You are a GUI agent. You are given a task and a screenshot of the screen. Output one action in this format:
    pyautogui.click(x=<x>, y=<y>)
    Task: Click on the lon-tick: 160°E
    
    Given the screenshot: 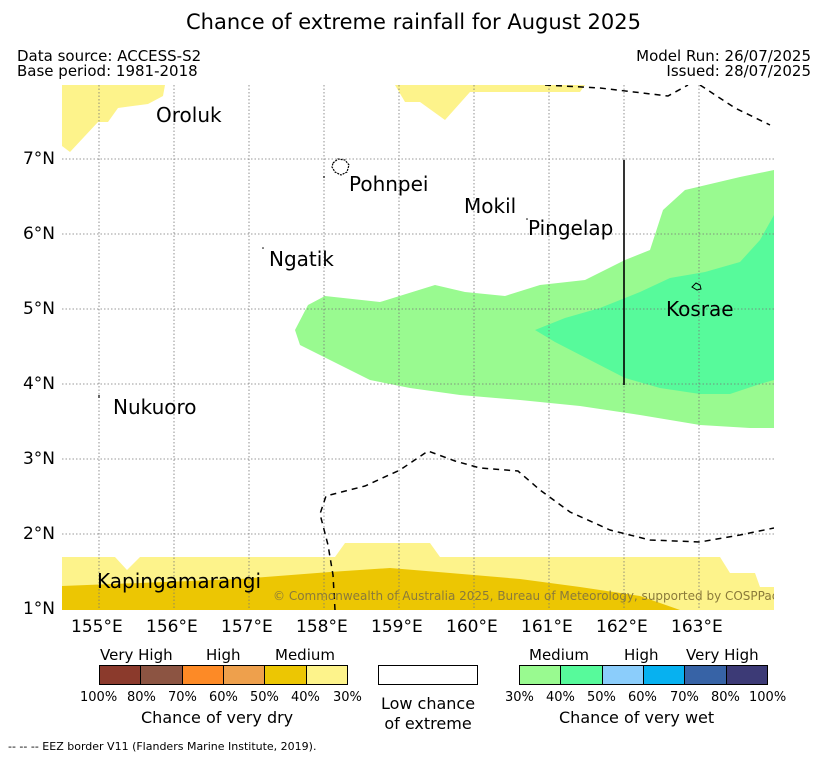 What is the action you would take?
    pyautogui.click(x=472, y=627)
    